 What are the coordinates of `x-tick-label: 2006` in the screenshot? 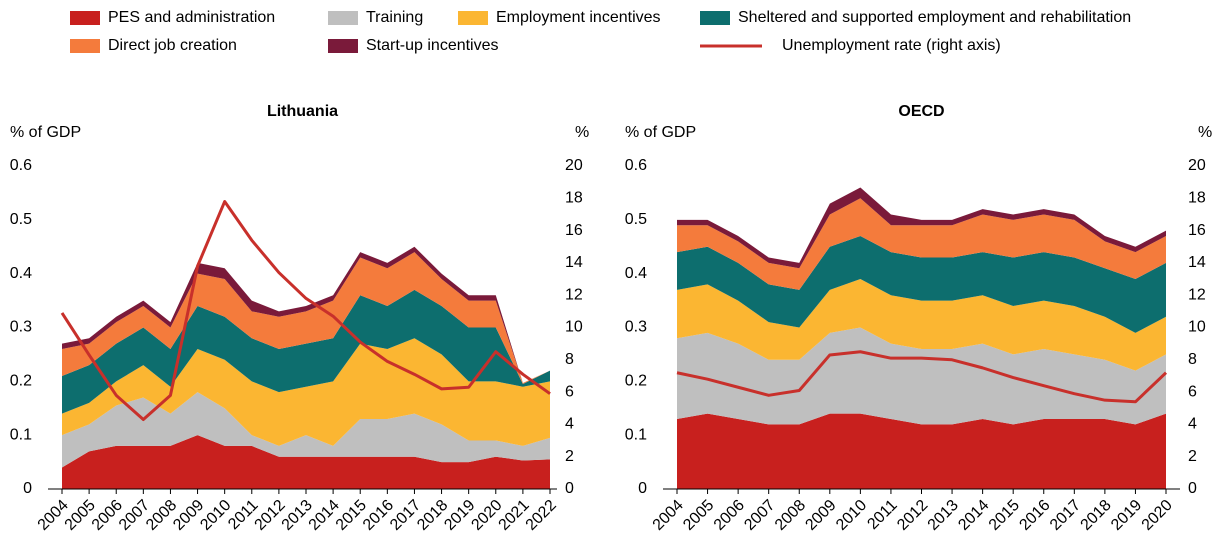 It's located at (107, 515).